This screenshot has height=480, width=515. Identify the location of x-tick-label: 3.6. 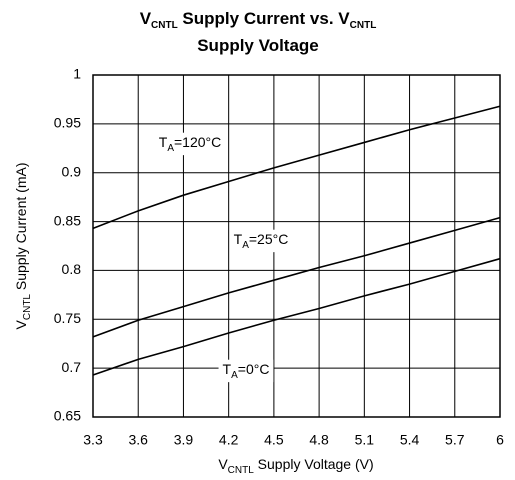
(138, 440).